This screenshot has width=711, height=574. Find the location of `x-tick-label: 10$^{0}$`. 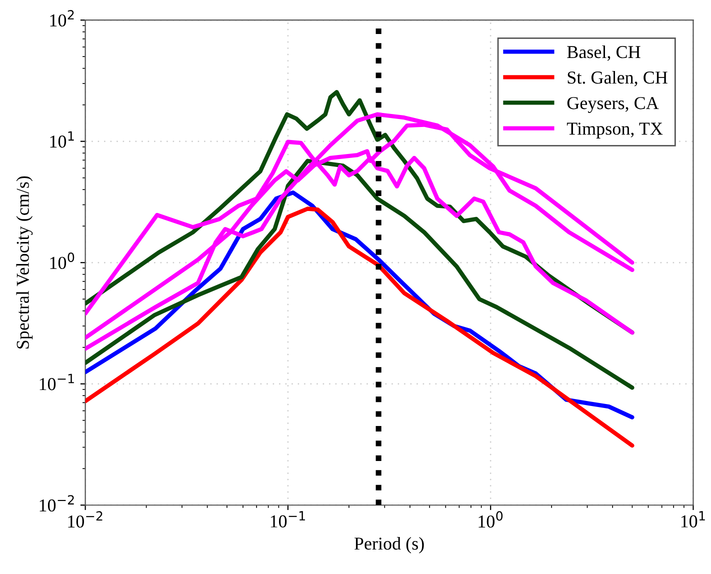

x-tick-label: 10$^{0}$ is located at coordinates (490, 519).